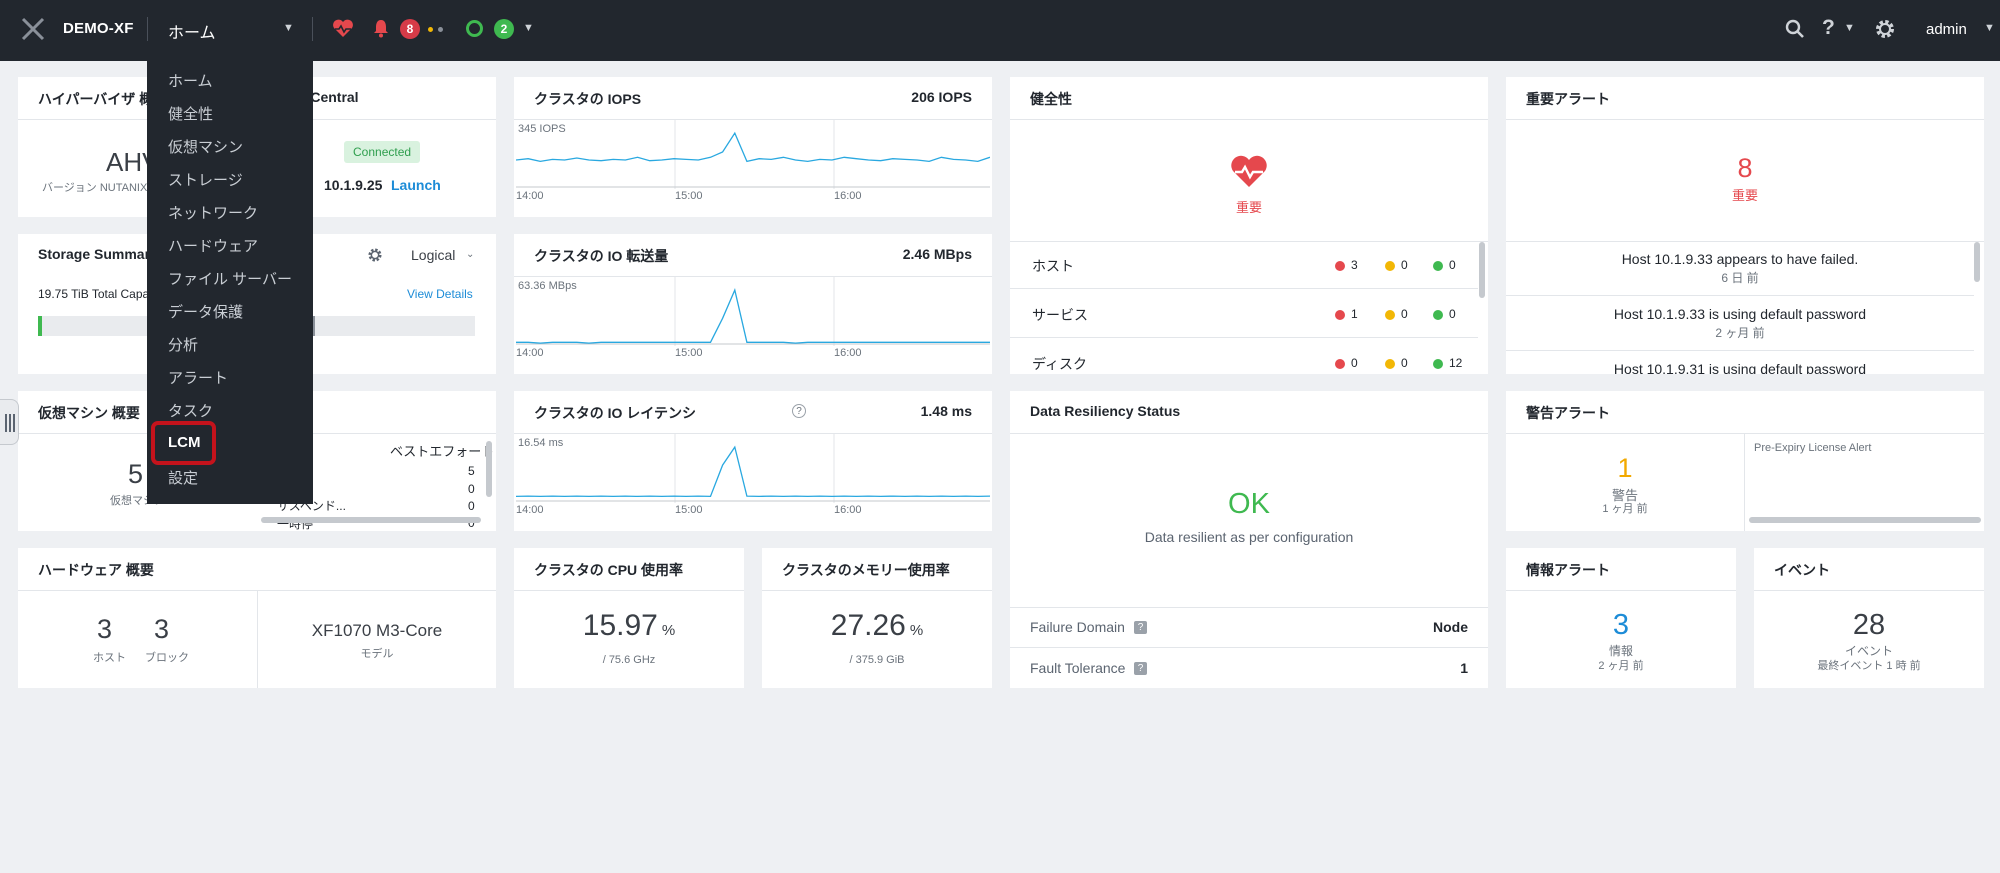  Describe the element at coordinates (98, 28) in the screenshot. I see `cluster-name: DEMO-XF` at that location.